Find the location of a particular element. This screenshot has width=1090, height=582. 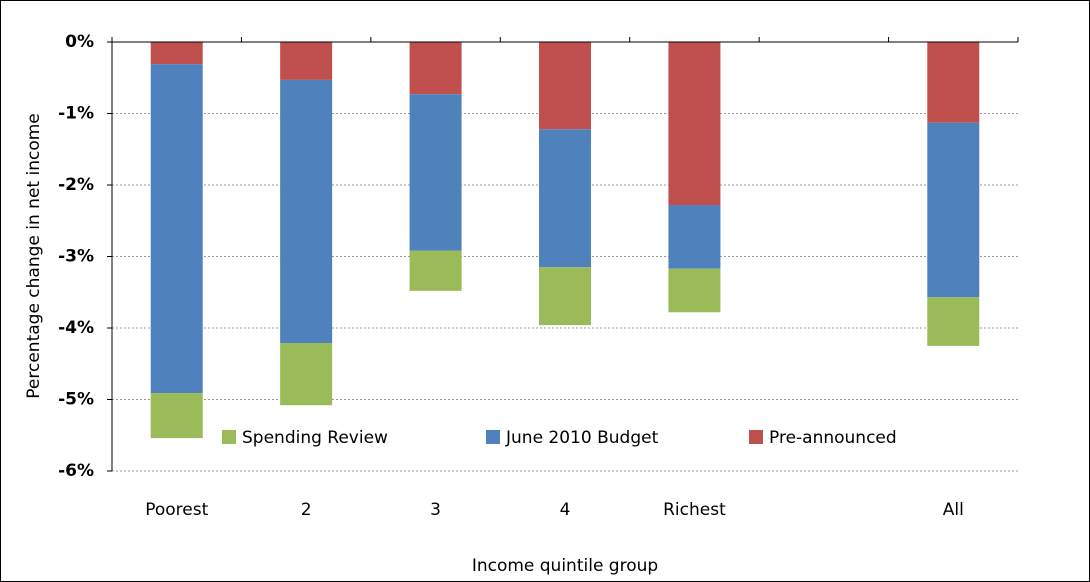

x-tick-label: Poorest is located at coordinates (176, 510).